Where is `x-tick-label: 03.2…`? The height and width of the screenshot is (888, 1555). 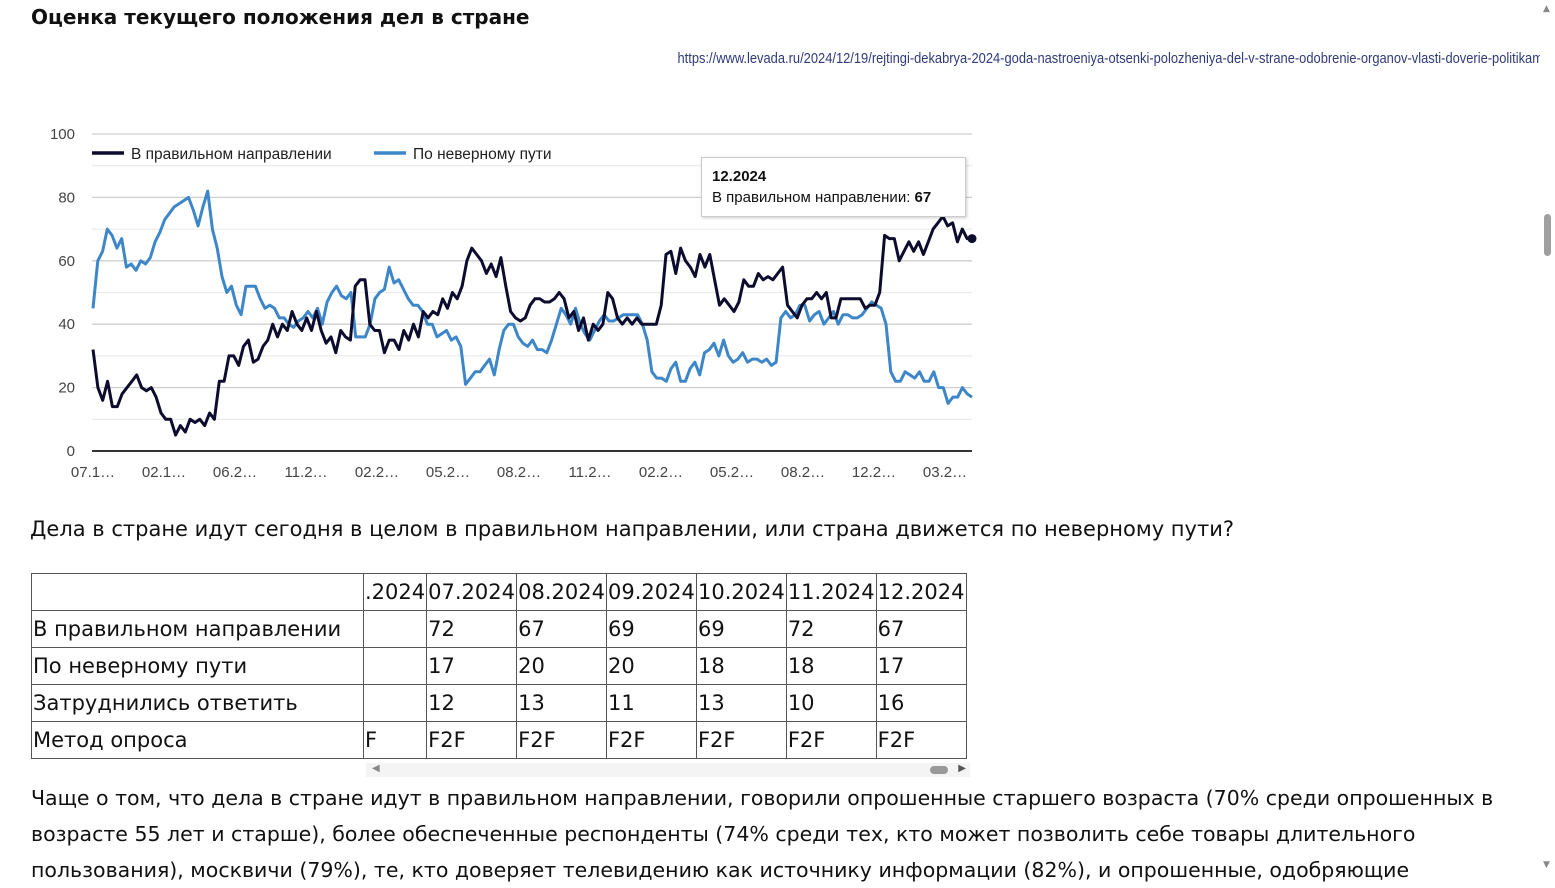
x-tick-label: 03.2… is located at coordinates (945, 472).